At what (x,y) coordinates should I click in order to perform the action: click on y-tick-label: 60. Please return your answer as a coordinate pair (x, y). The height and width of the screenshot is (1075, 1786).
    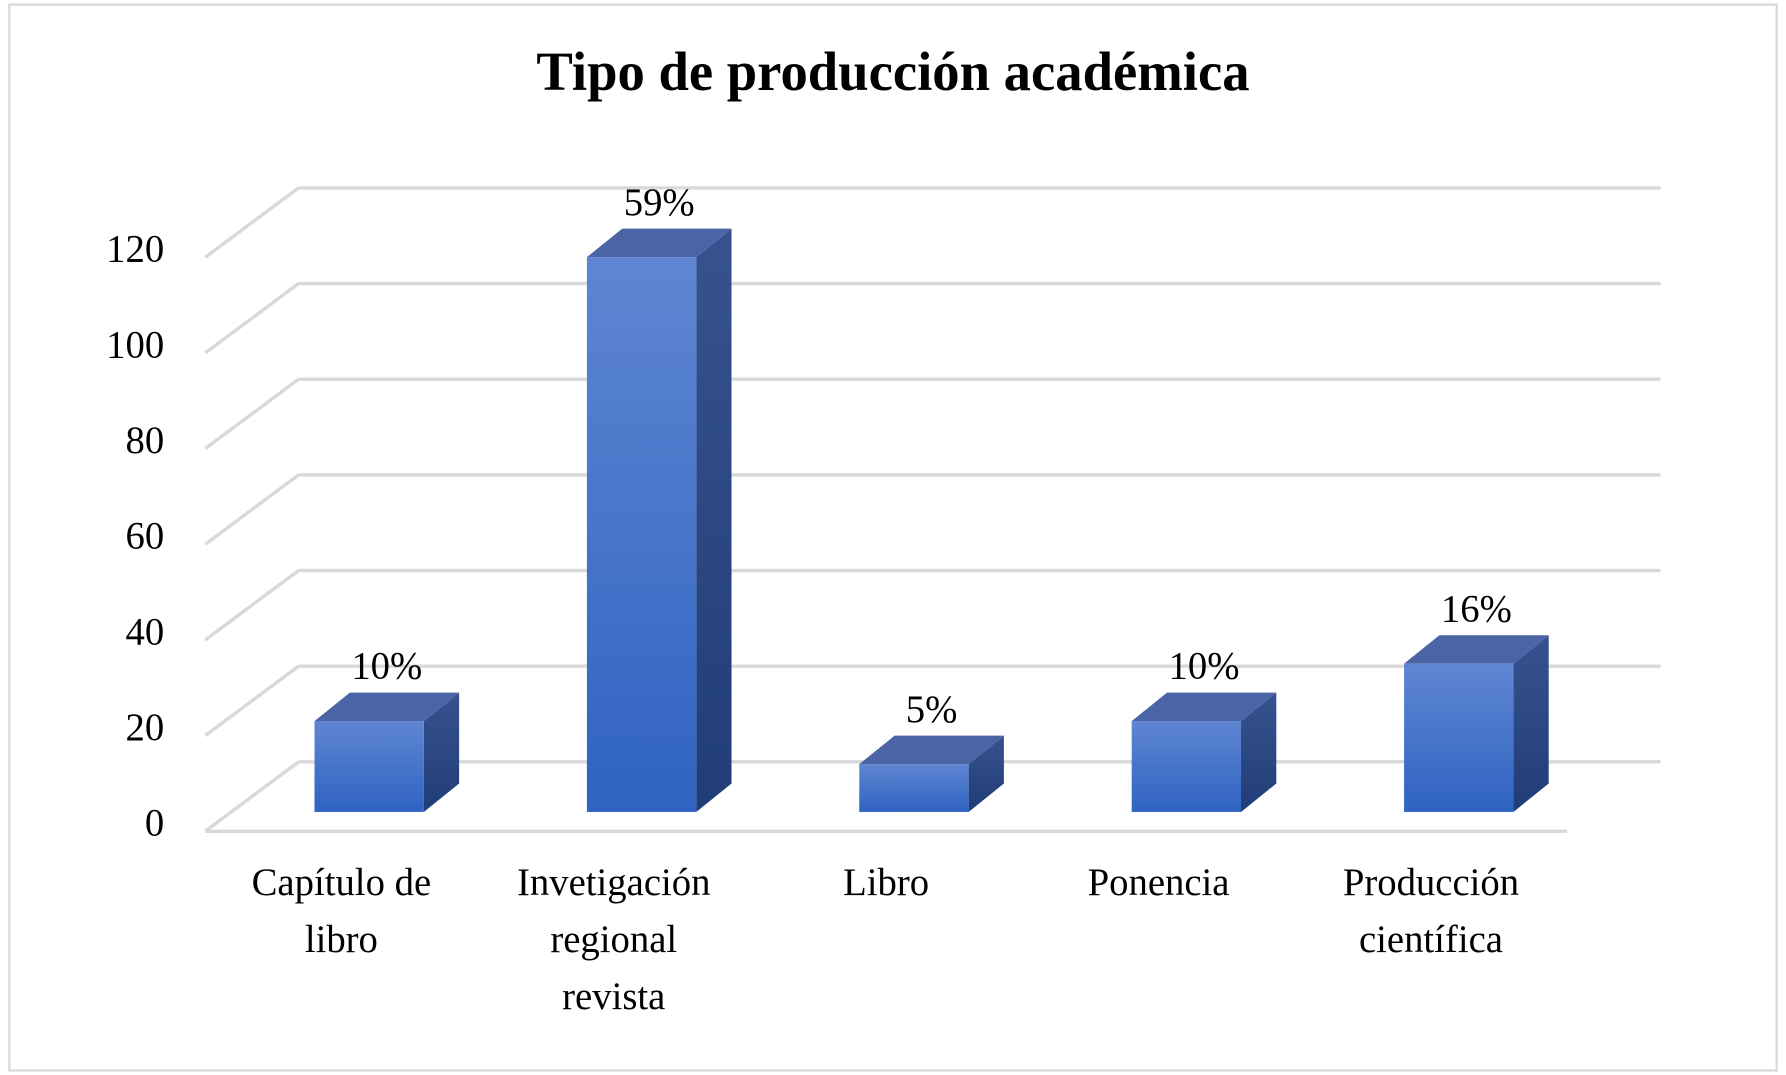
    Looking at the image, I should click on (144, 537).